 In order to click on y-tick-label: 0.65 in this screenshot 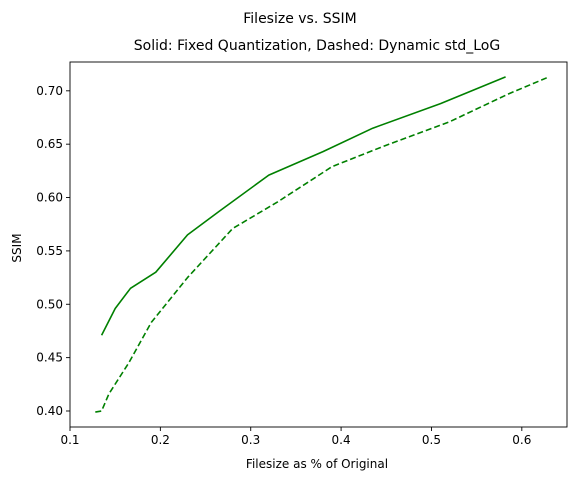, I will do `click(49, 144)`.